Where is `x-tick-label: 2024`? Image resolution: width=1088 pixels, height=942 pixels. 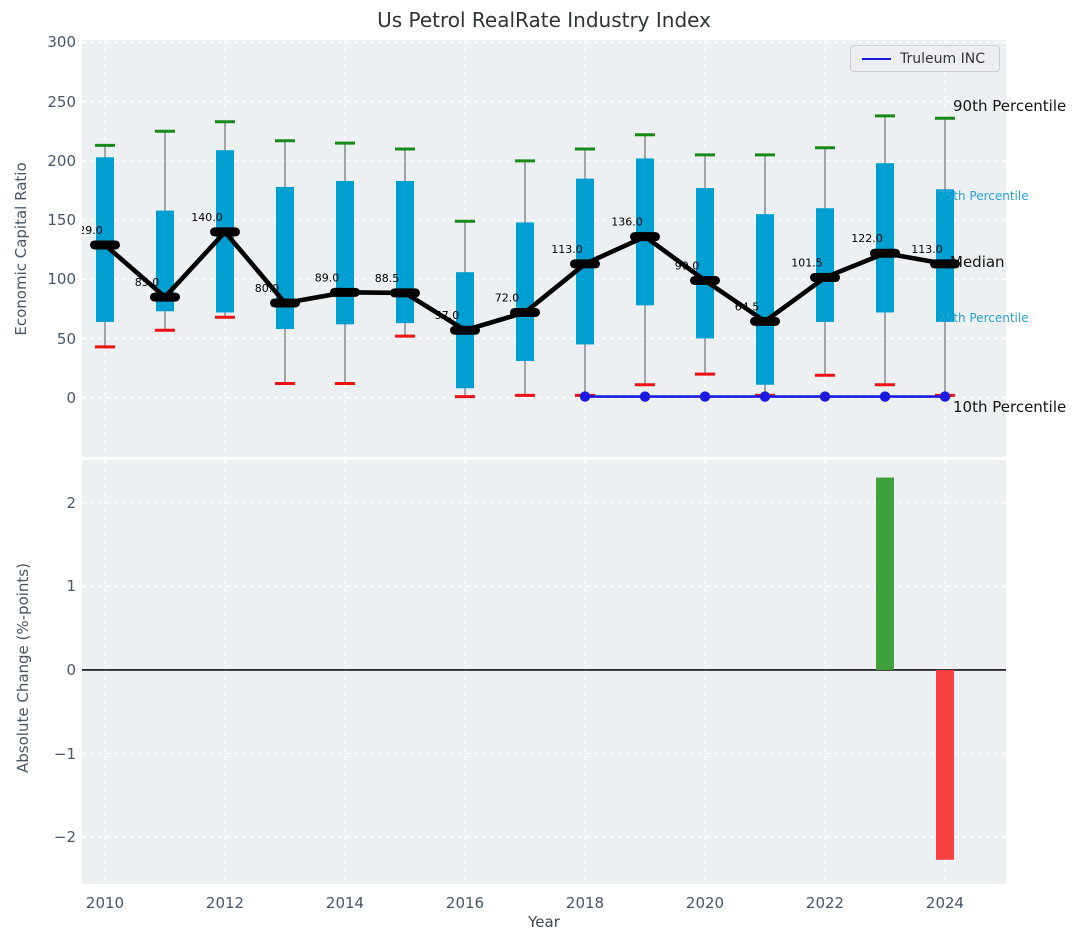
x-tick-label: 2024 is located at coordinates (945, 903).